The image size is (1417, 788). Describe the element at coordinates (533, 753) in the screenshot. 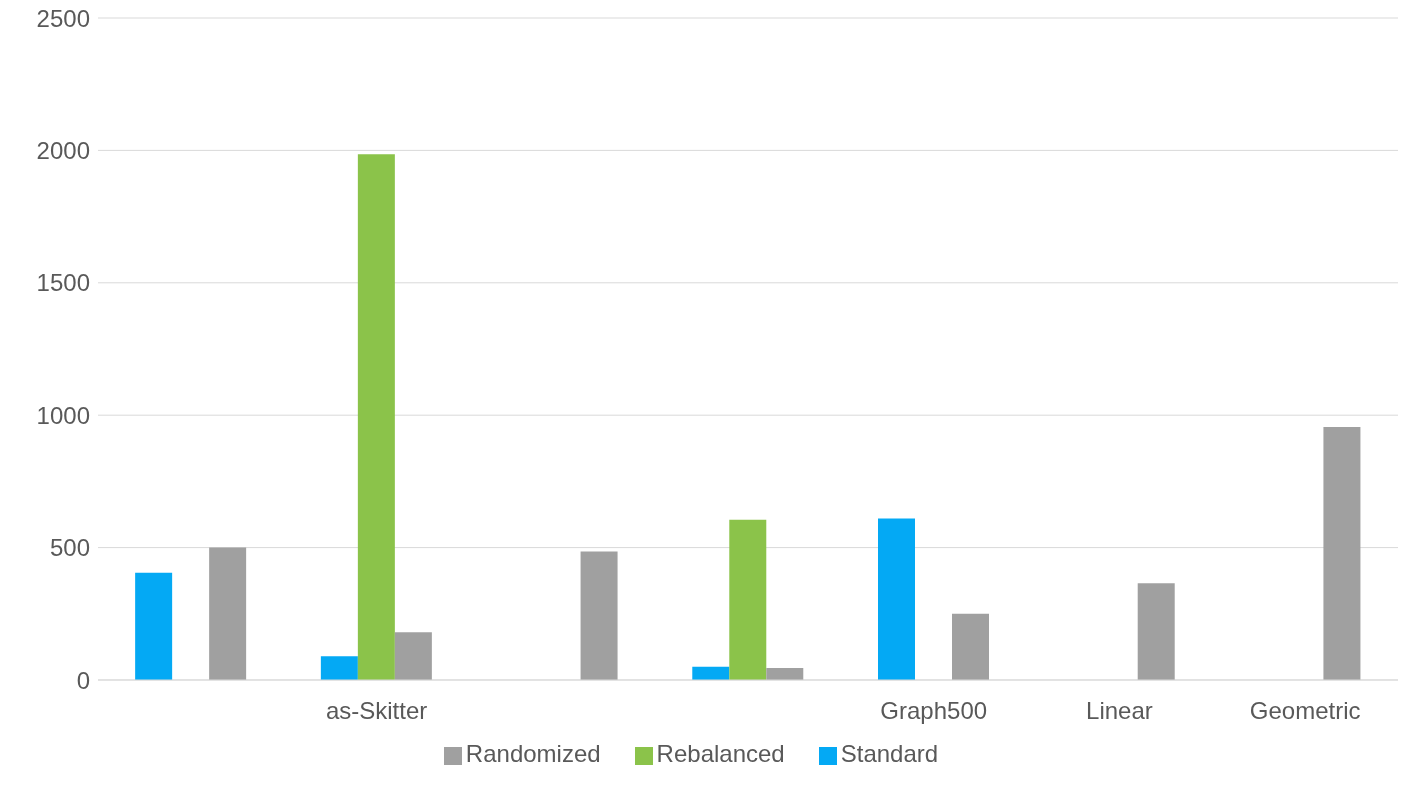

I see `legend-label: Randomized` at that location.